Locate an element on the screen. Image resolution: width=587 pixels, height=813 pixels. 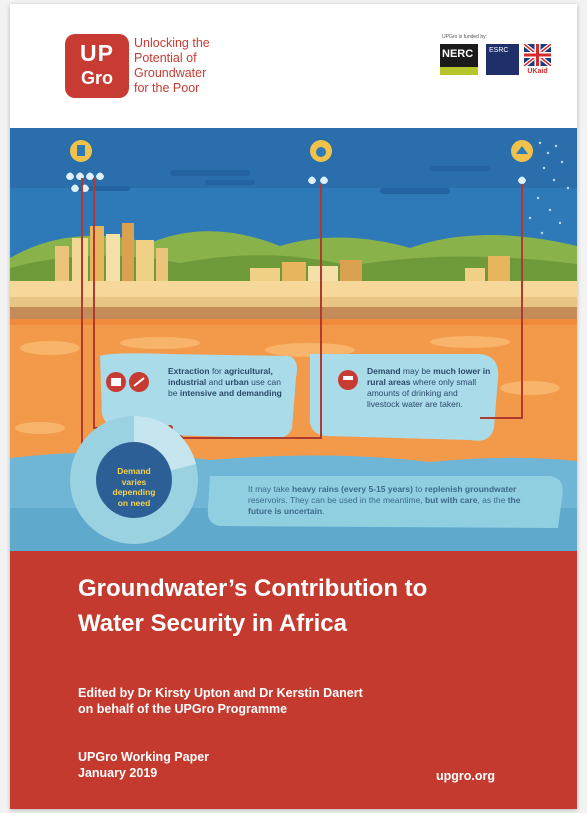
water-use-icons is located at coordinates (299, 166).